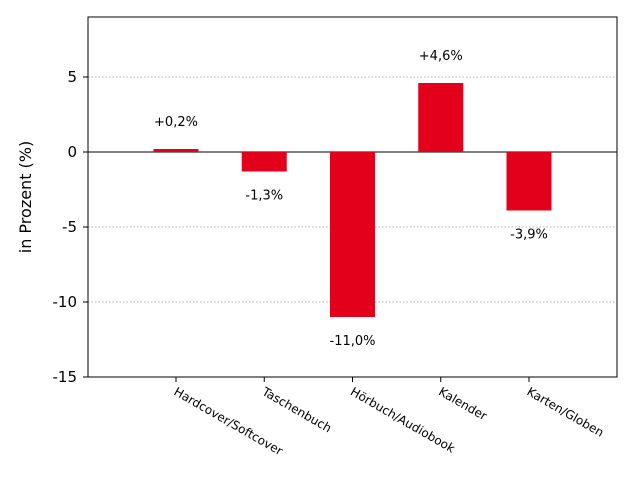 The image size is (640, 480). I want to click on data-label: +0,2%, so click(176, 122).